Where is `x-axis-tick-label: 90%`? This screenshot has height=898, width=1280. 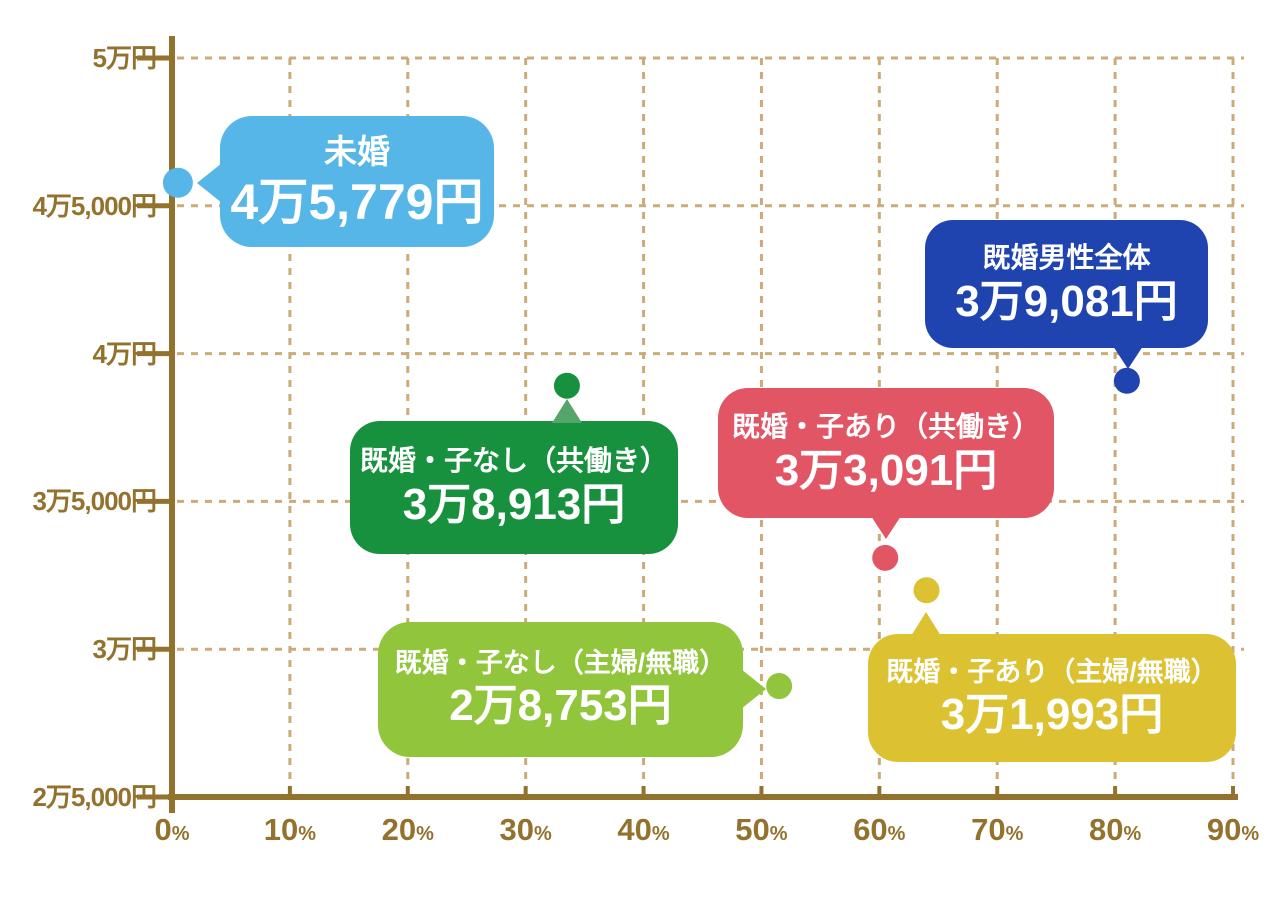 x-axis-tick-label: 90% is located at coordinates (1233, 829).